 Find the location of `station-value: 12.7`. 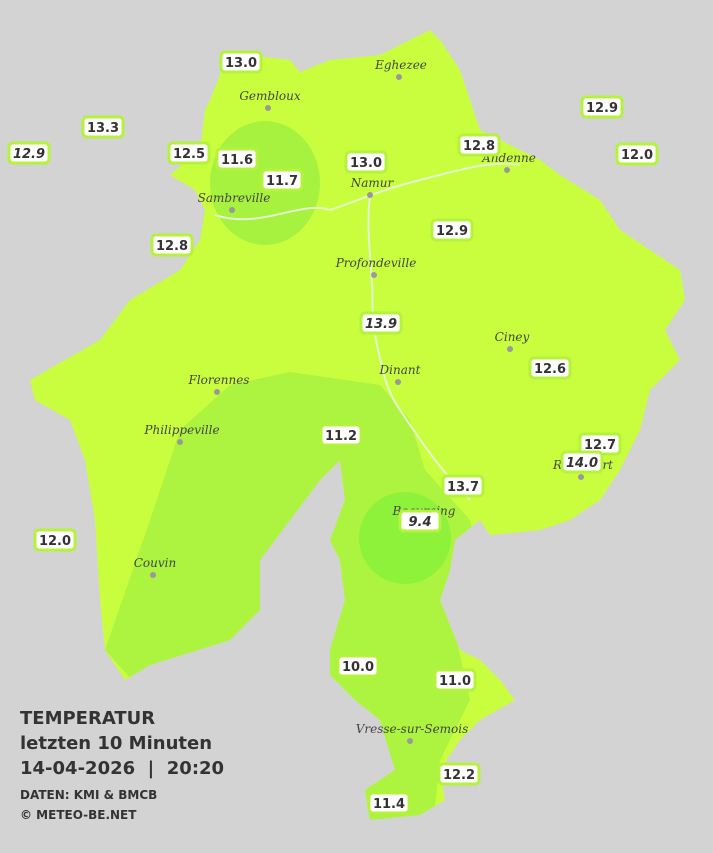

station-value: 12.7 is located at coordinates (600, 445).